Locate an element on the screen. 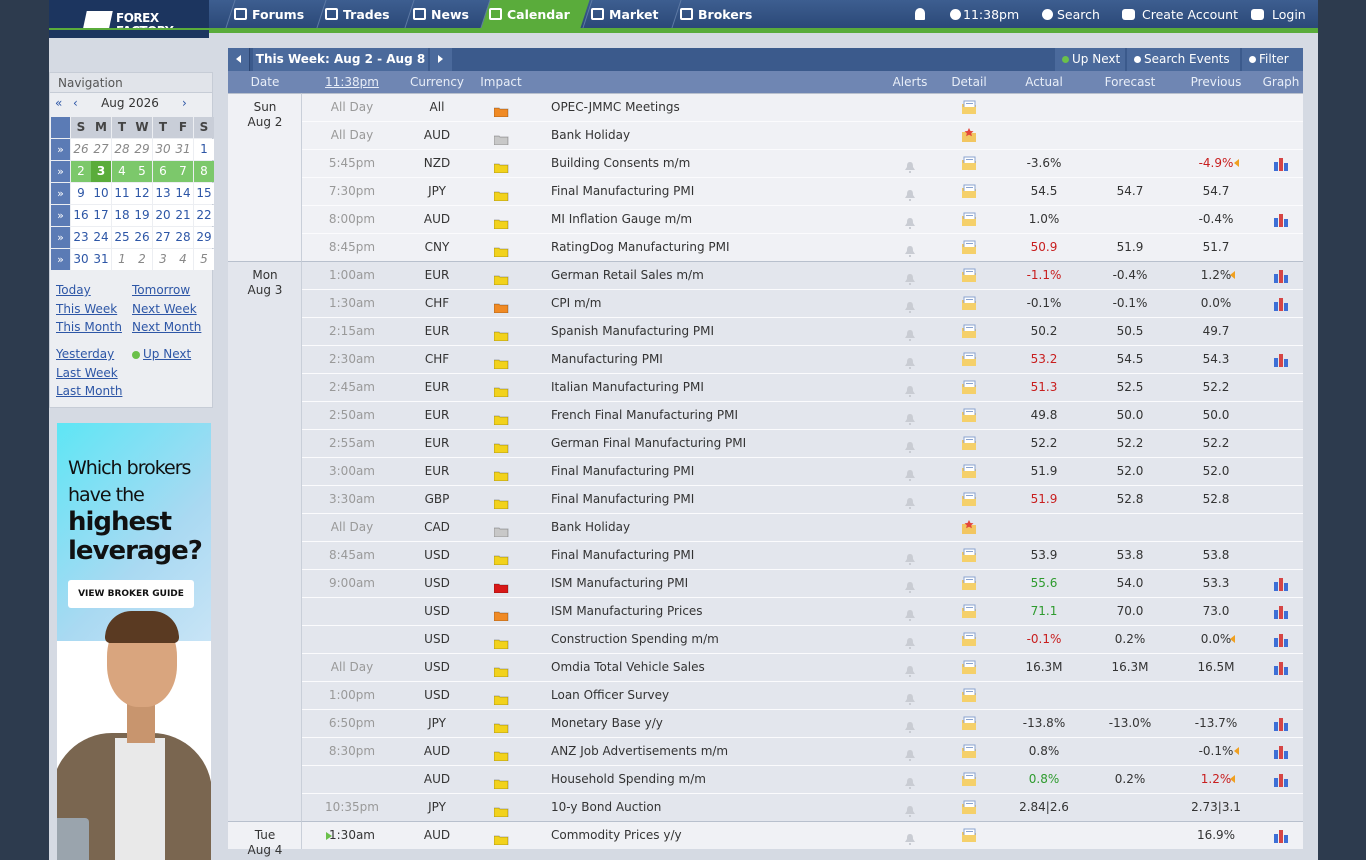 The width and height of the screenshot is (1366, 860). event-title: Household Spending m/m is located at coordinates (628, 779).